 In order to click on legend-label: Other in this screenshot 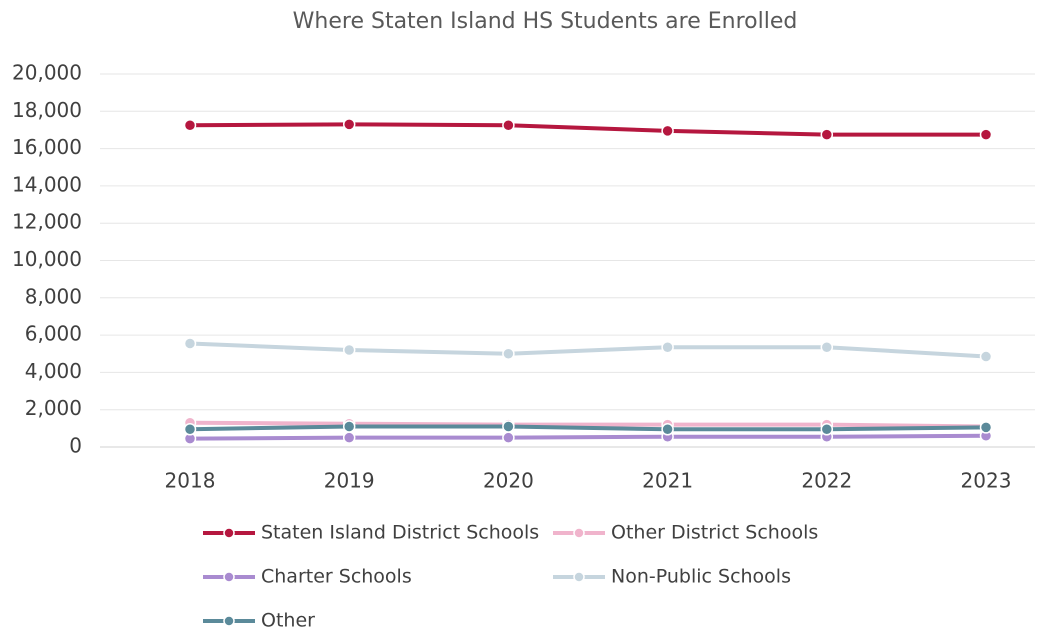, I will do `click(288, 621)`.